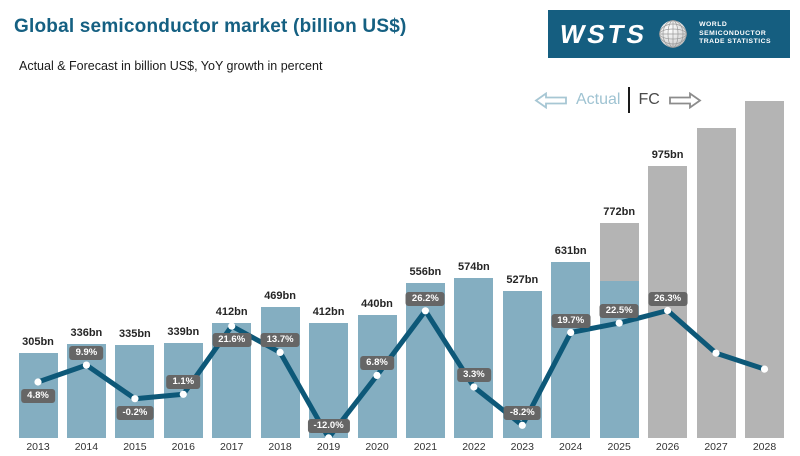  What do you see at coordinates (183, 382) in the screenshot?
I see `growth-chip-2016: 1.1%` at bounding box center [183, 382].